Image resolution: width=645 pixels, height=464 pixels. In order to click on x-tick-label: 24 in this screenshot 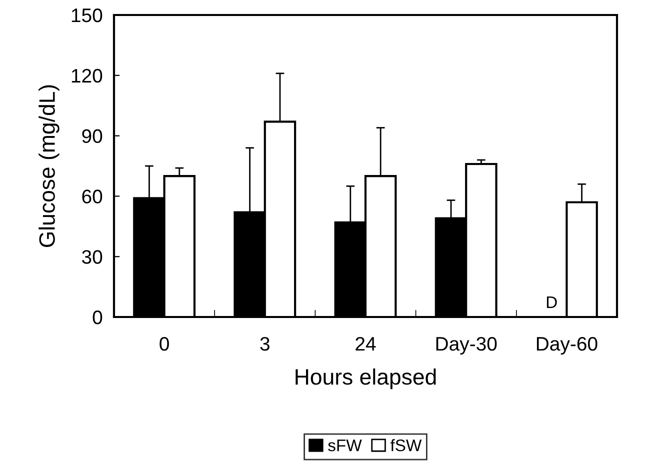, I will do `click(366, 343)`.